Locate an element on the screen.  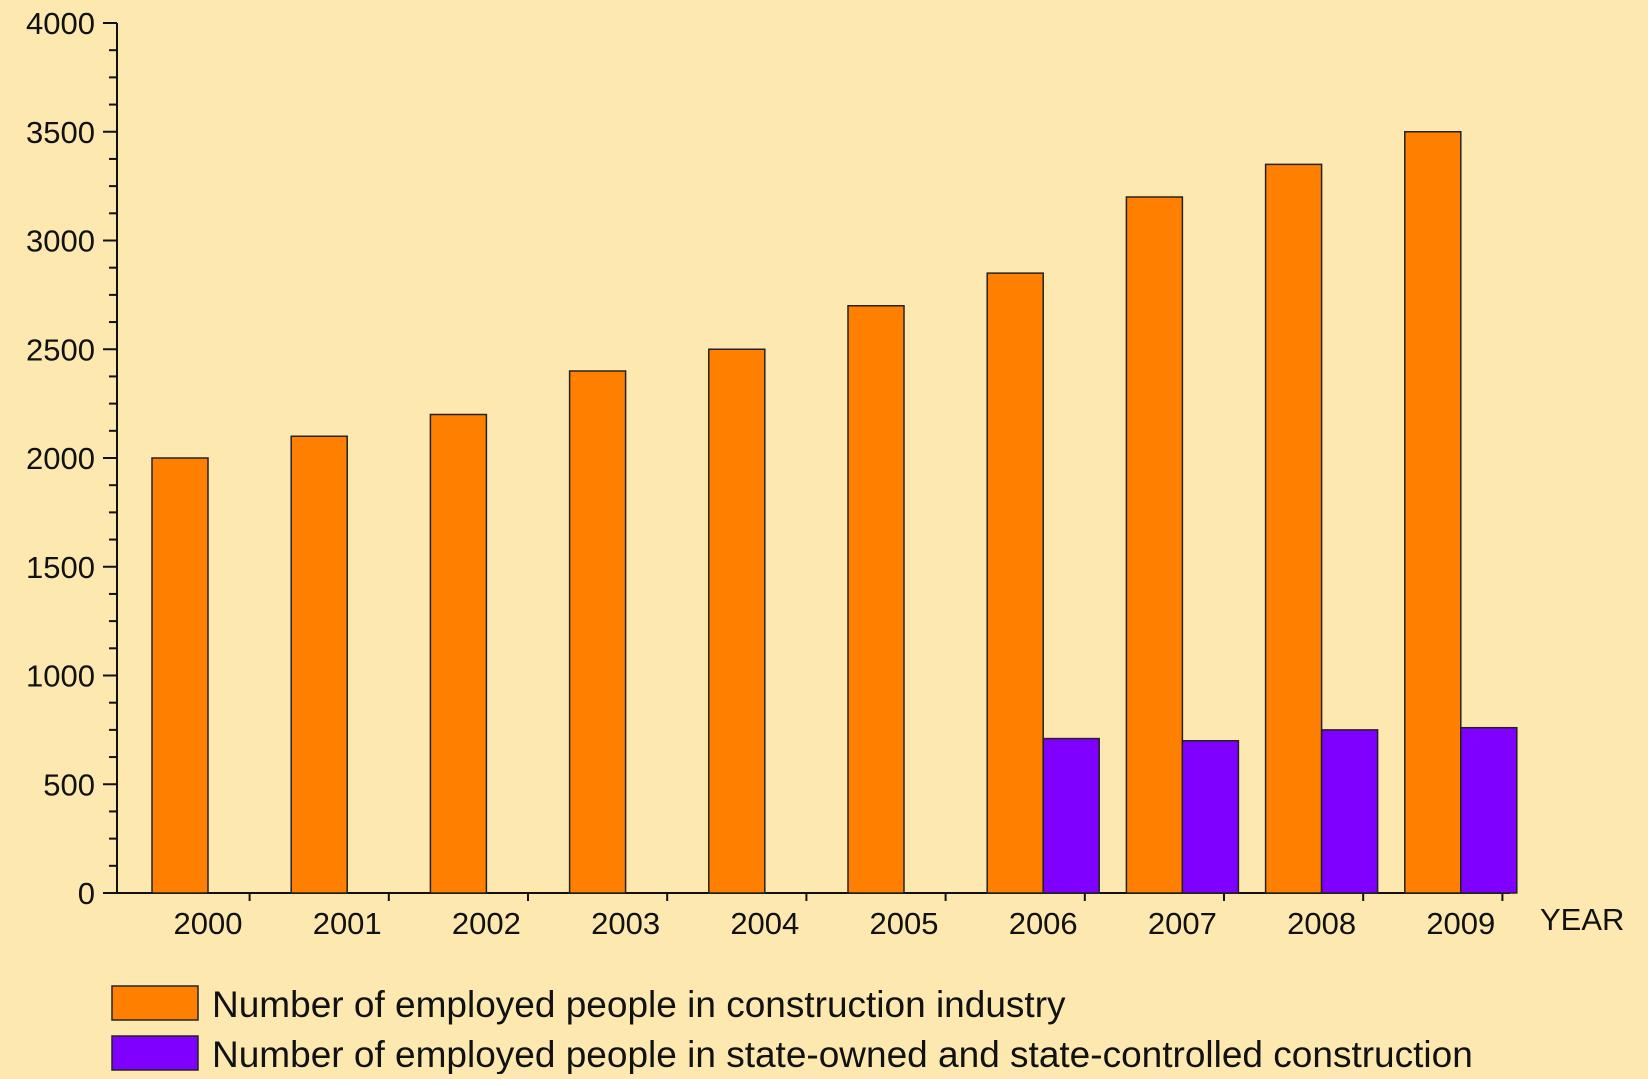
x-tick-label: 2000 is located at coordinates (208, 923).